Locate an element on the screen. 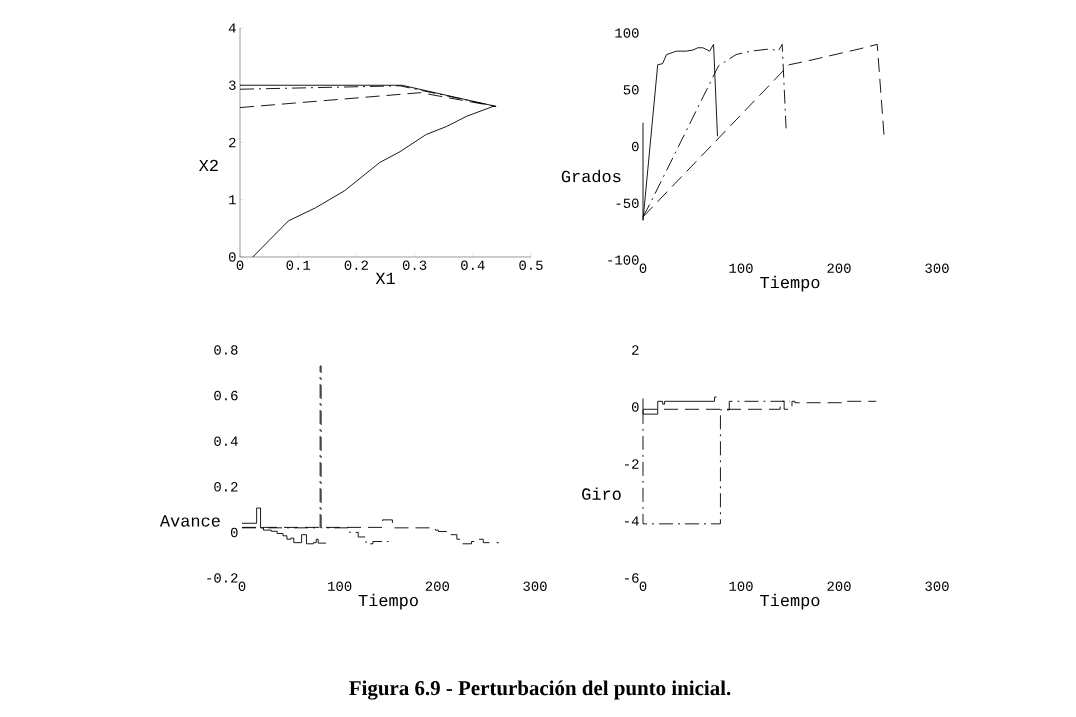  x-axis-title: X1 is located at coordinates (385, 278).